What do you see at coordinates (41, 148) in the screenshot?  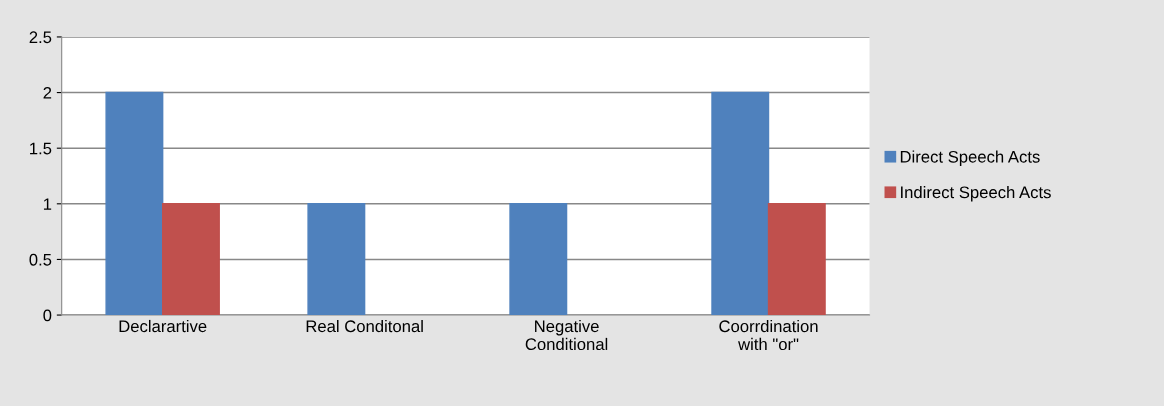 I see `y-tick-label: 1.5` at bounding box center [41, 148].